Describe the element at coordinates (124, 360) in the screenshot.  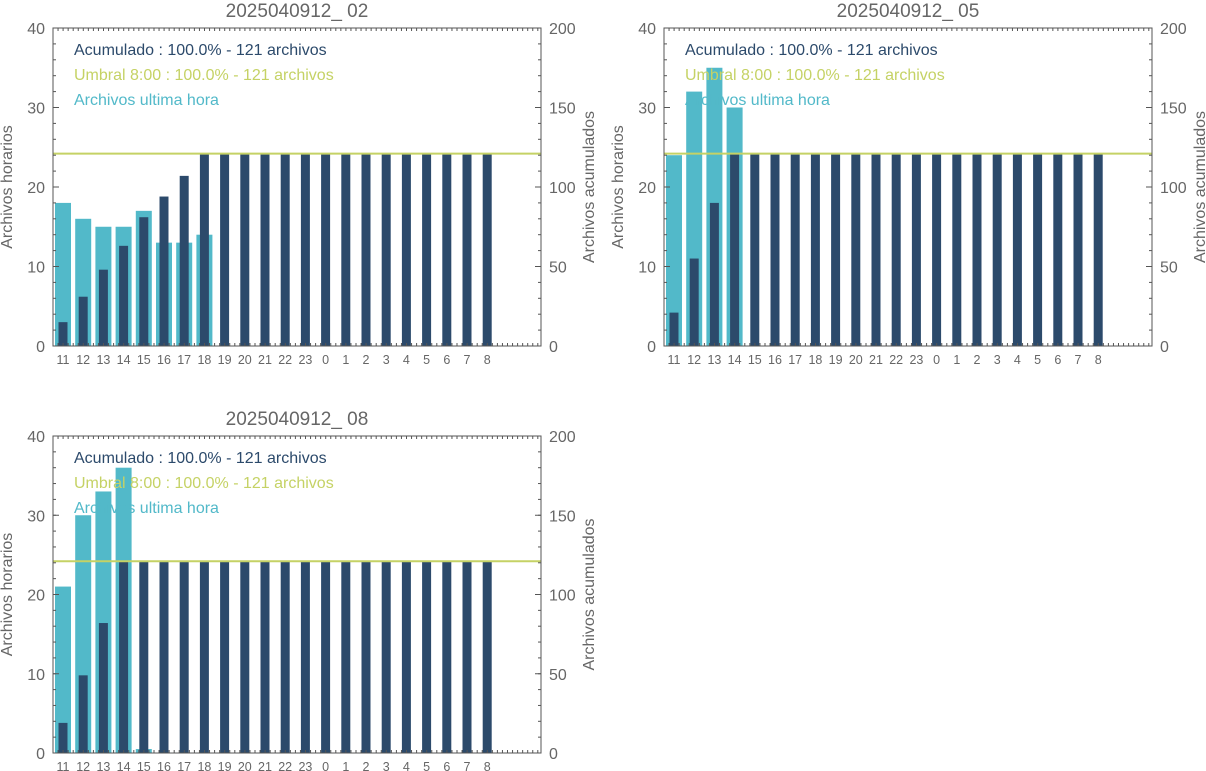
I see `x-tick-label: 14` at that location.